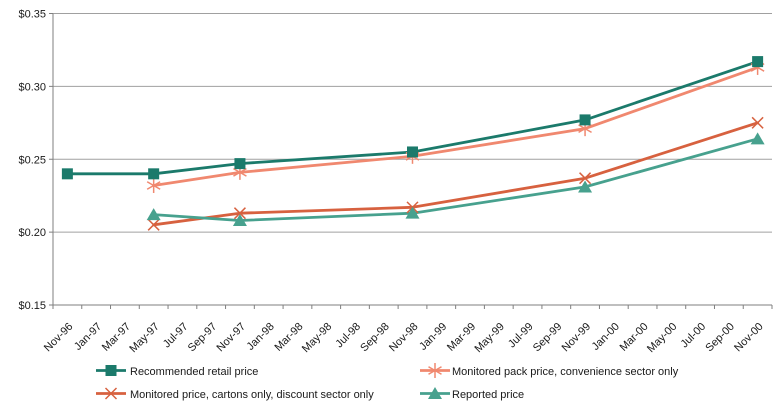 The image size is (783, 405). I want to click on y-axis-label: $0.15, so click(32, 306).